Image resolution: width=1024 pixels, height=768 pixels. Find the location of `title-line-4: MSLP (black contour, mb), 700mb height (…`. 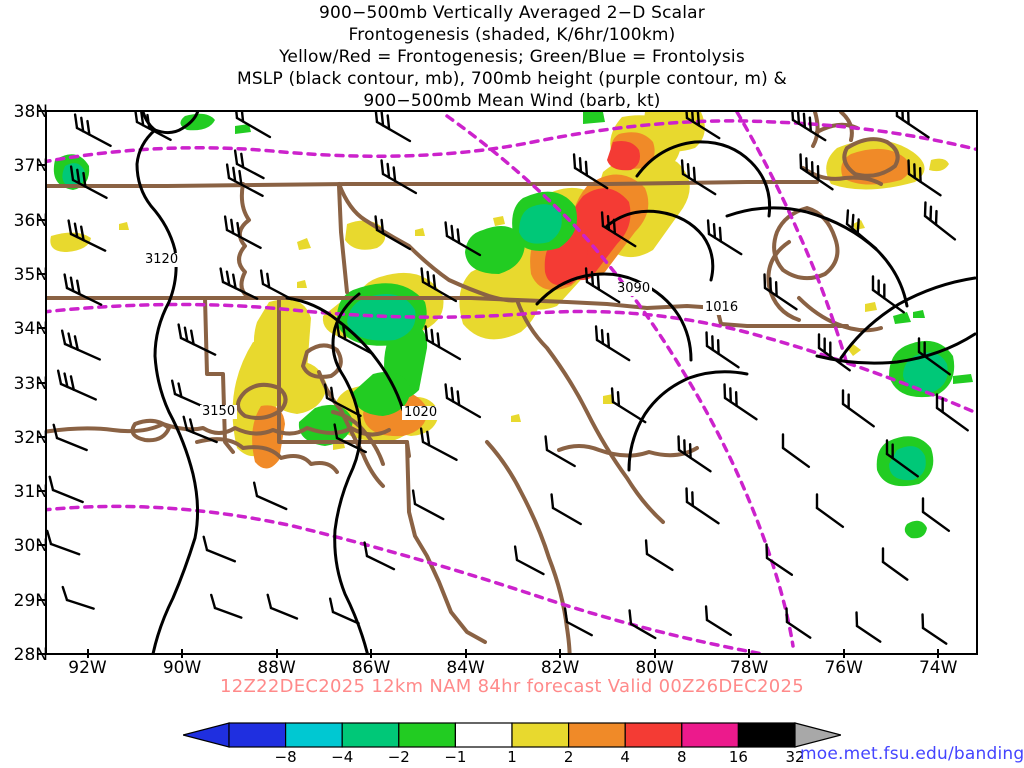

title-line-4: MSLP (black contour, mb), 700mb height (… is located at coordinates (512, 79).